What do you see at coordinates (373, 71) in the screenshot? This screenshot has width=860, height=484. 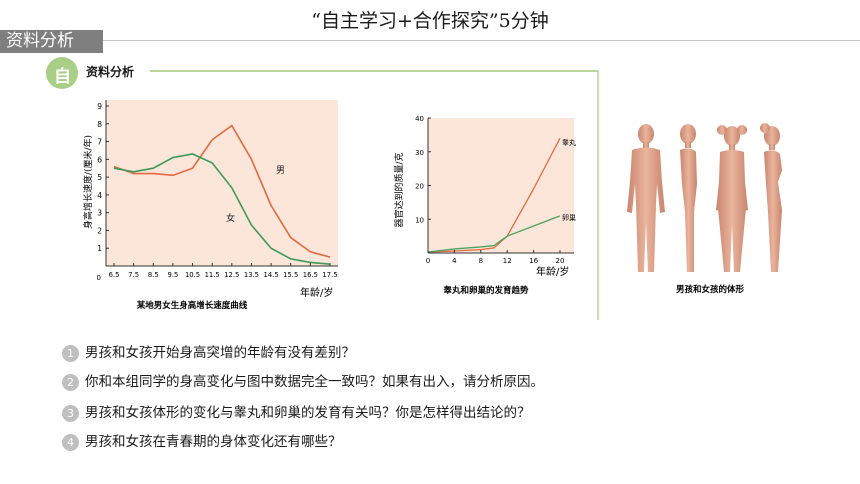 I see `panel-header-line` at bounding box center [373, 71].